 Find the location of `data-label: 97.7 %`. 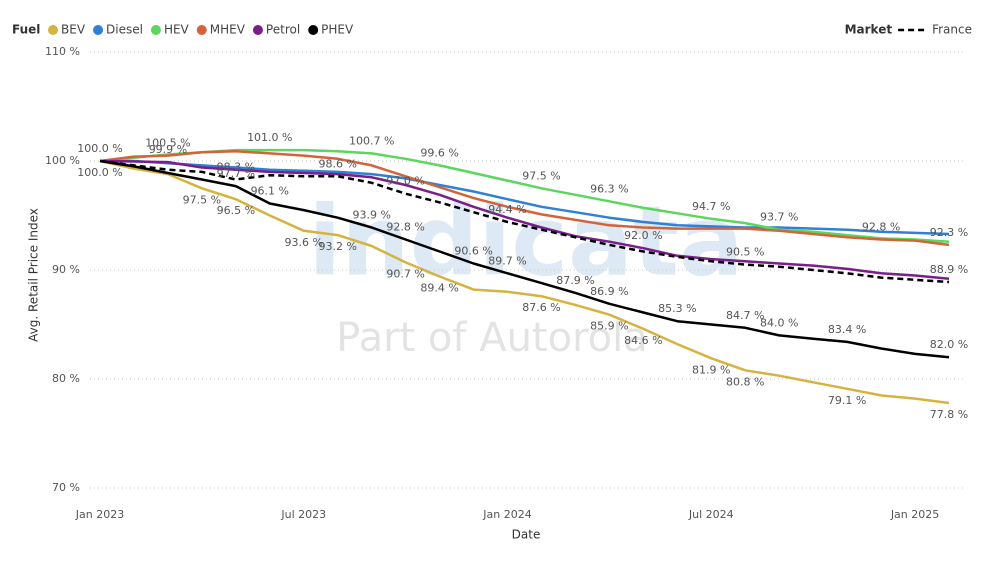

data-label: 97.7 % is located at coordinates (236, 173).